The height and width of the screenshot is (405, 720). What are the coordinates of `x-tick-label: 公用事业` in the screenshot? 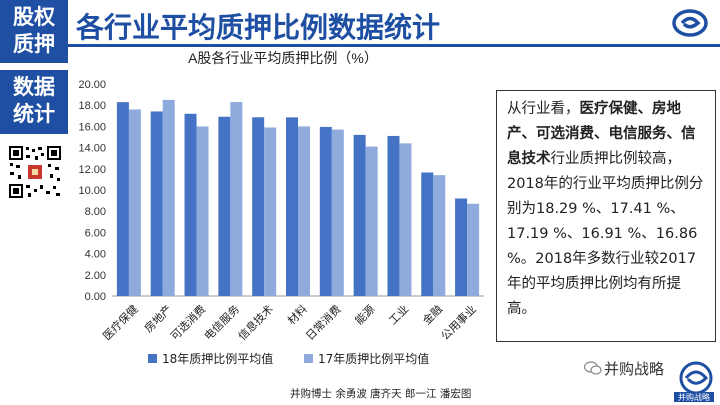 It's located at (459, 323).